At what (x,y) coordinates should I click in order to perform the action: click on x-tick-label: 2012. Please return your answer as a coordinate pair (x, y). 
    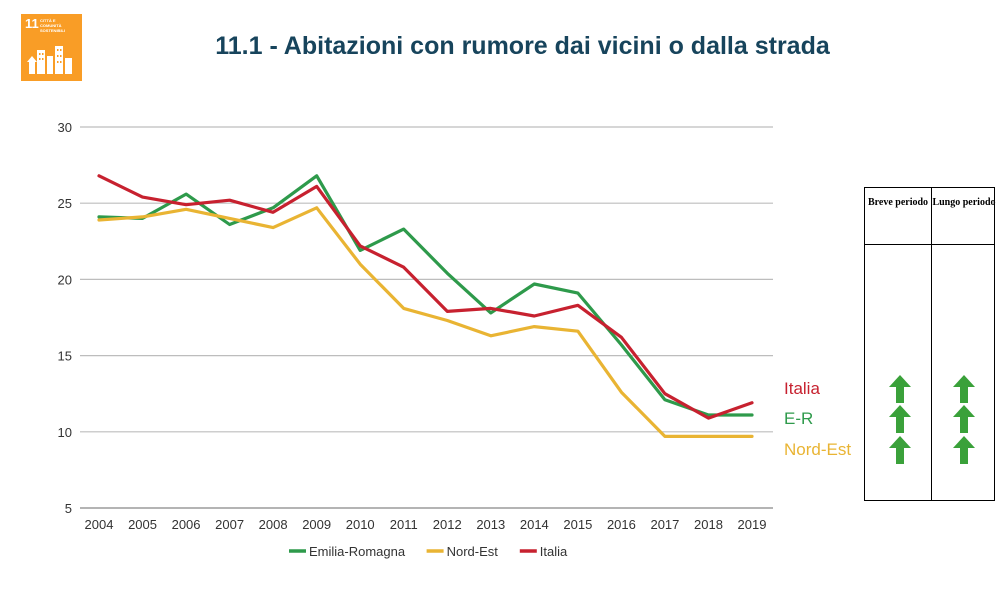
    Looking at the image, I should click on (447, 524).